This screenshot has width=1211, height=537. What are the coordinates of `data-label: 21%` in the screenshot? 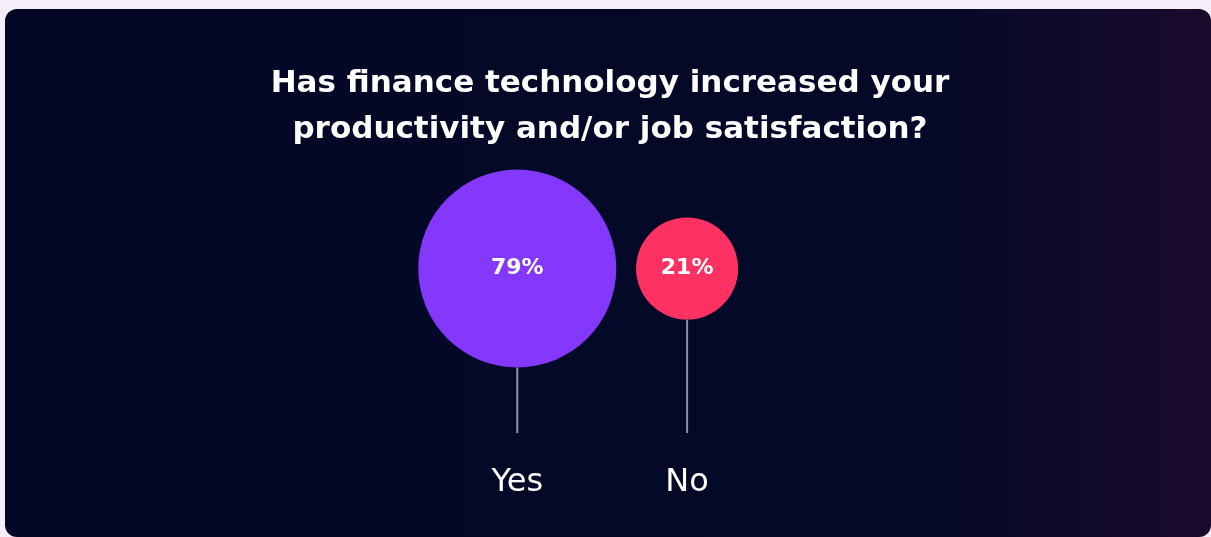 It's located at (687, 267).